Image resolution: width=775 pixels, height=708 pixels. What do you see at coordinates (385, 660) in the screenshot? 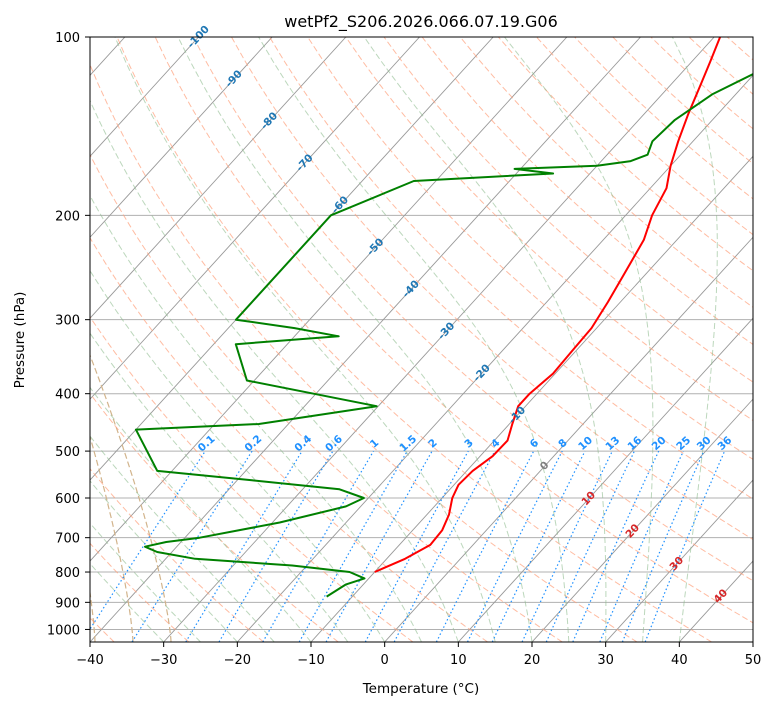
I see `x-tick-label: 0` at bounding box center [385, 660].